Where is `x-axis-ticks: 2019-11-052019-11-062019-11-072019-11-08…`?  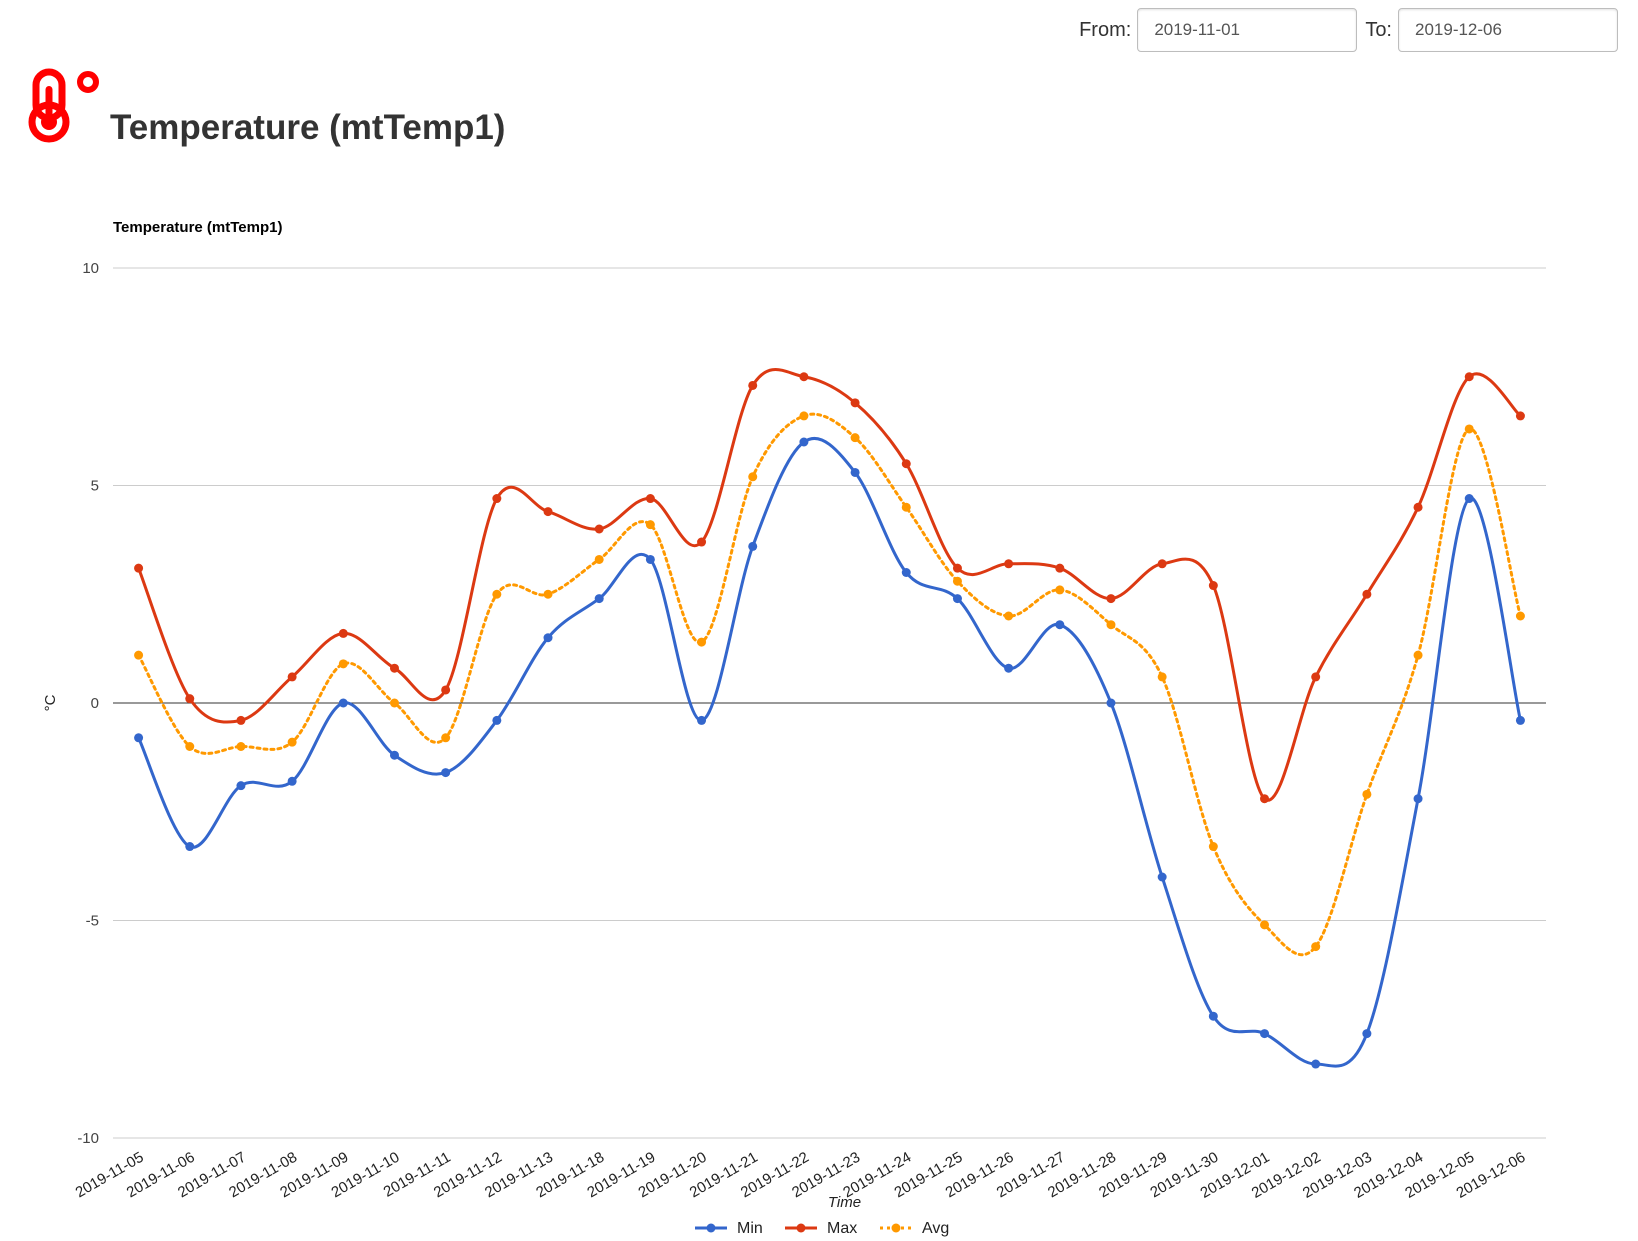 x-axis-ticks: 2019-11-052019-11-062019-11-072019-11-08… is located at coordinates (801, 1175).